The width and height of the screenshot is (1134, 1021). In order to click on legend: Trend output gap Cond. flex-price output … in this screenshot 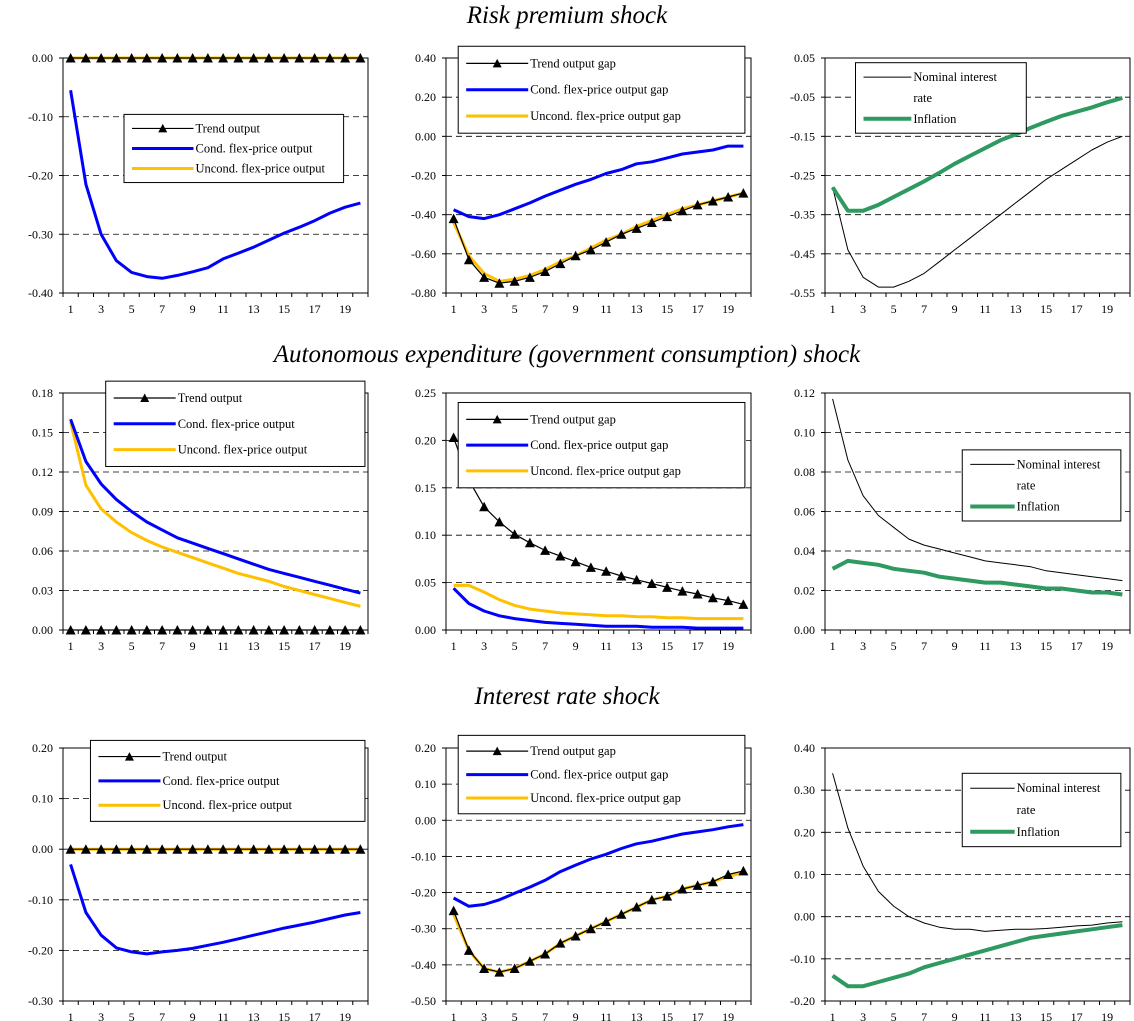, I will do `click(601, 445)`.